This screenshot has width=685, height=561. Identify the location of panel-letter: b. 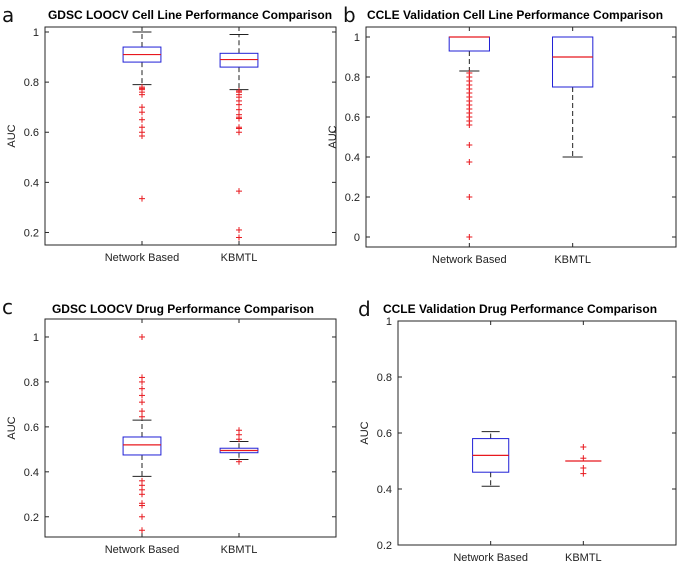
(349, 15).